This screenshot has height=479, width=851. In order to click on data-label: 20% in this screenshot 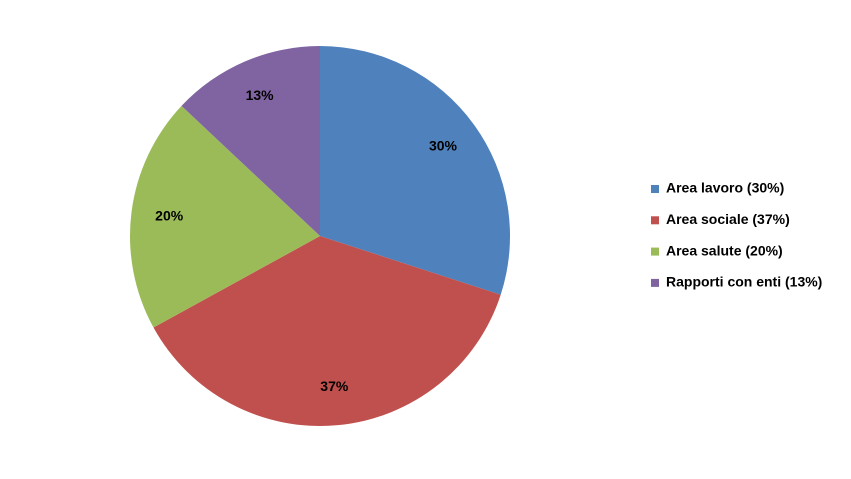, I will do `click(169, 216)`.